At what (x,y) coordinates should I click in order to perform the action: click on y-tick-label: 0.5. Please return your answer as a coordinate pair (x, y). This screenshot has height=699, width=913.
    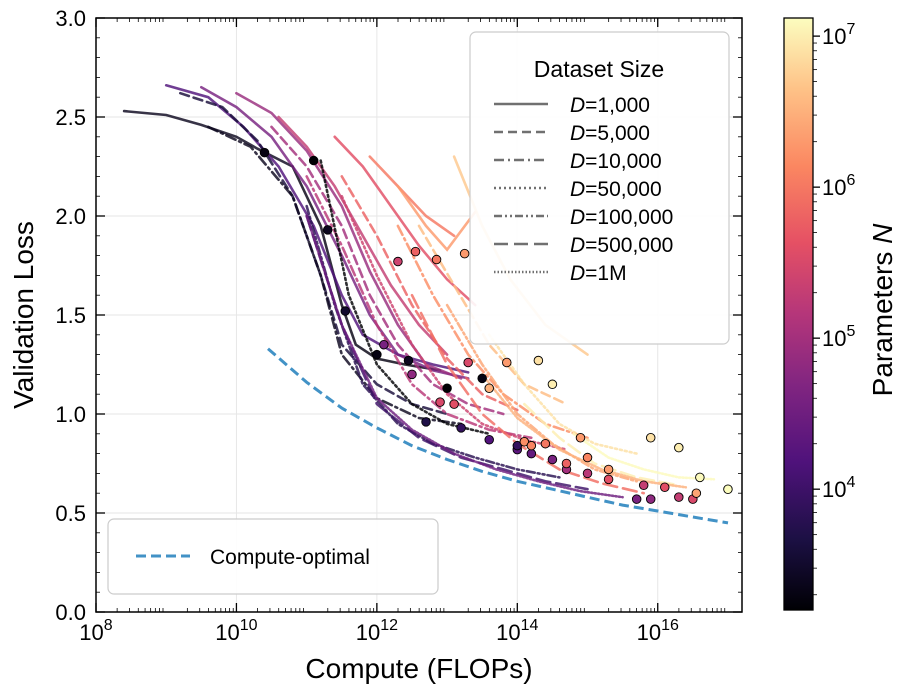
    Looking at the image, I should click on (70, 513).